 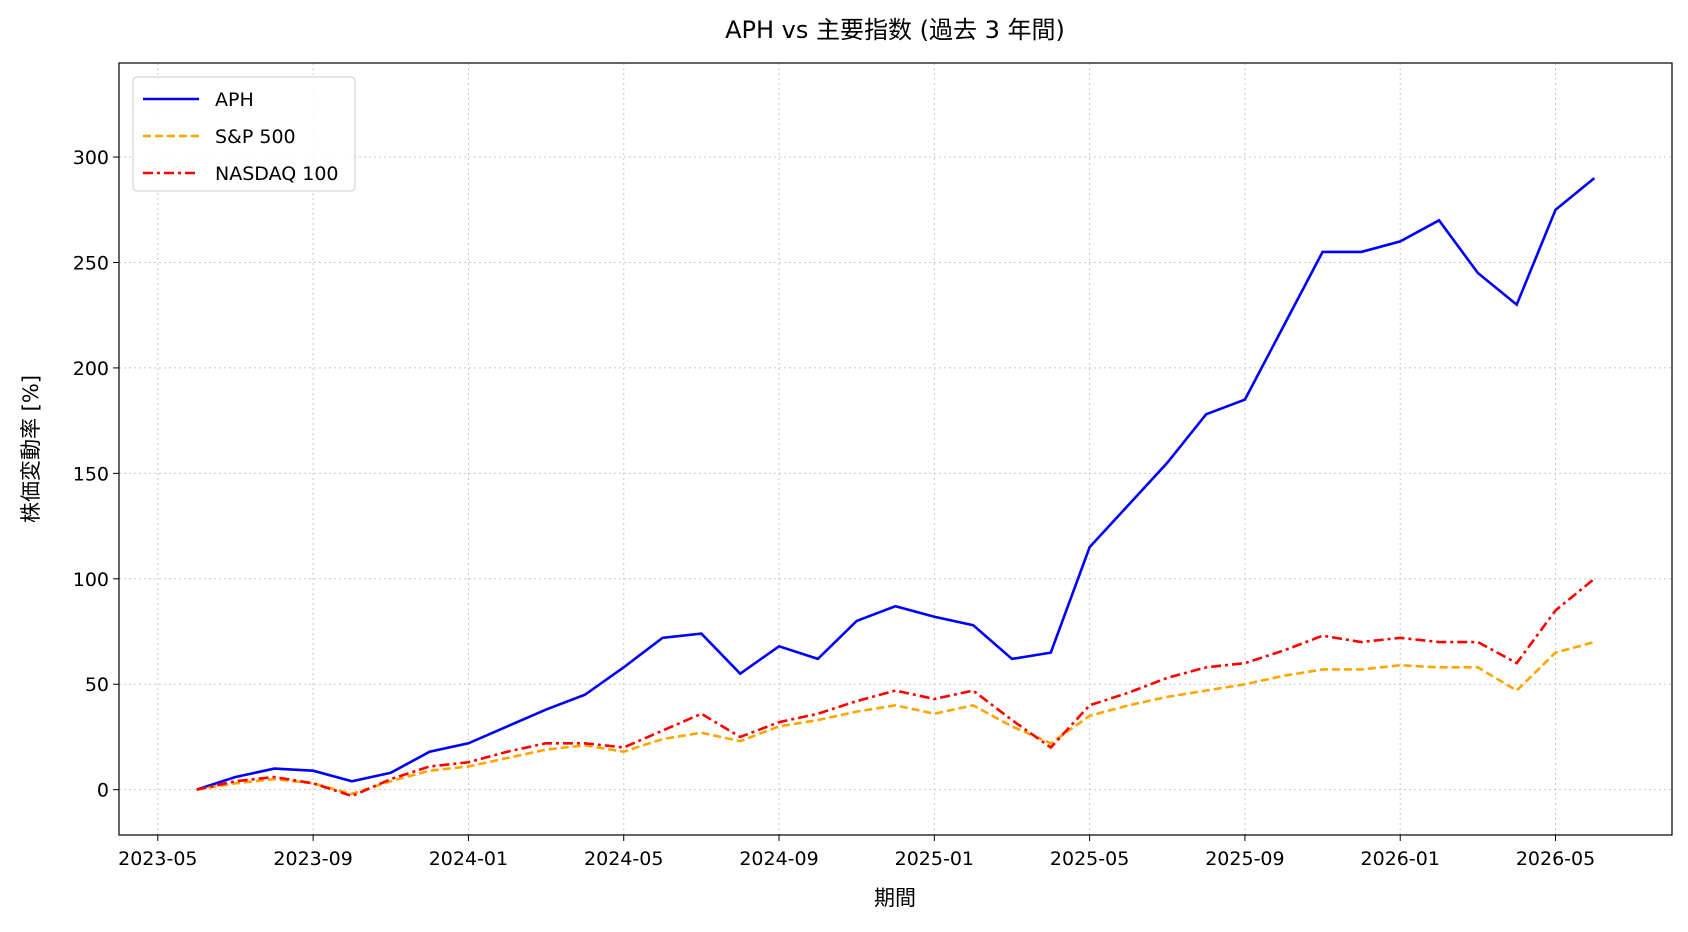 I want to click on x-tick-label: 2023-05, so click(x=157, y=859).